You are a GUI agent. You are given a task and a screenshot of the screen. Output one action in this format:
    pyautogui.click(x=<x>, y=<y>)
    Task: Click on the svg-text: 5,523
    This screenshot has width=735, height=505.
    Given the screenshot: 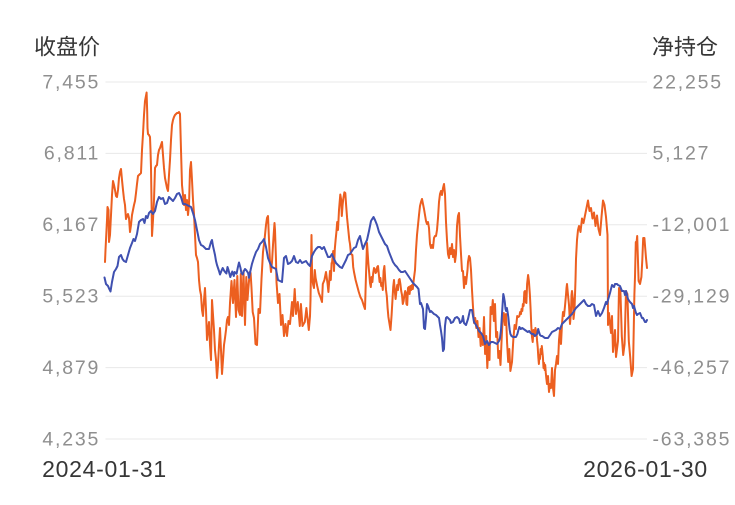 What is the action you would take?
    pyautogui.click(x=71, y=297)
    